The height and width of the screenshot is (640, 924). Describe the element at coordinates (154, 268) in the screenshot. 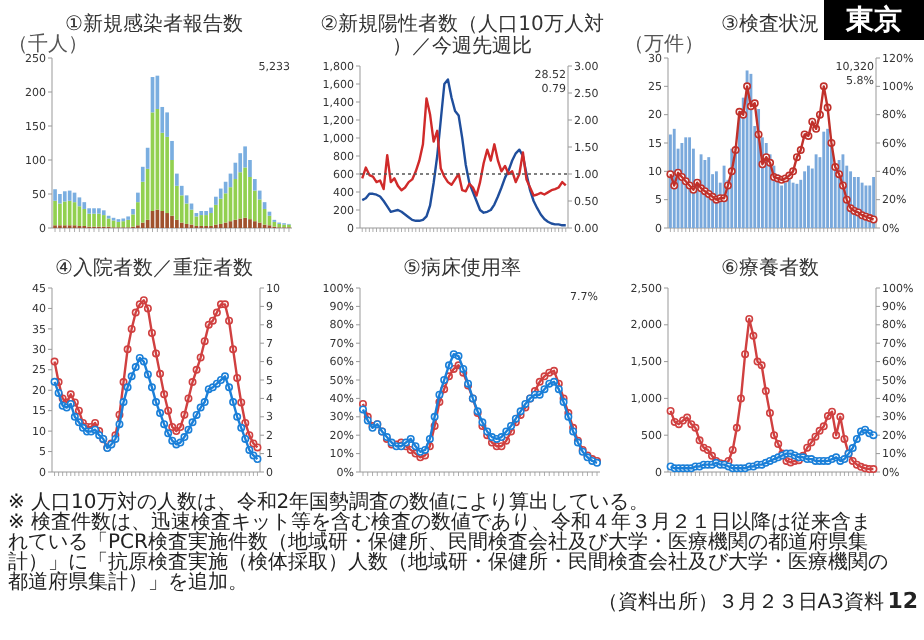

I see `chart-title: ④入院者数／重症者数` at that location.